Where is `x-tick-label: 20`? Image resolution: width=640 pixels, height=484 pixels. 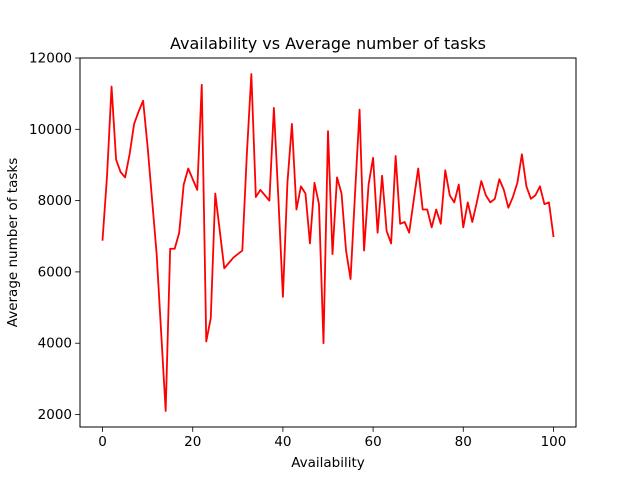 x-tick-label: 20 is located at coordinates (192, 442).